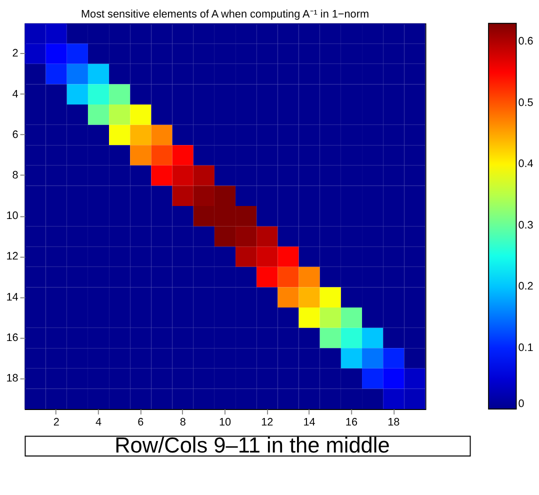 The image size is (539, 495). What do you see at coordinates (526, 348) in the screenshot?
I see `color-bar-label: 0.1` at bounding box center [526, 348].